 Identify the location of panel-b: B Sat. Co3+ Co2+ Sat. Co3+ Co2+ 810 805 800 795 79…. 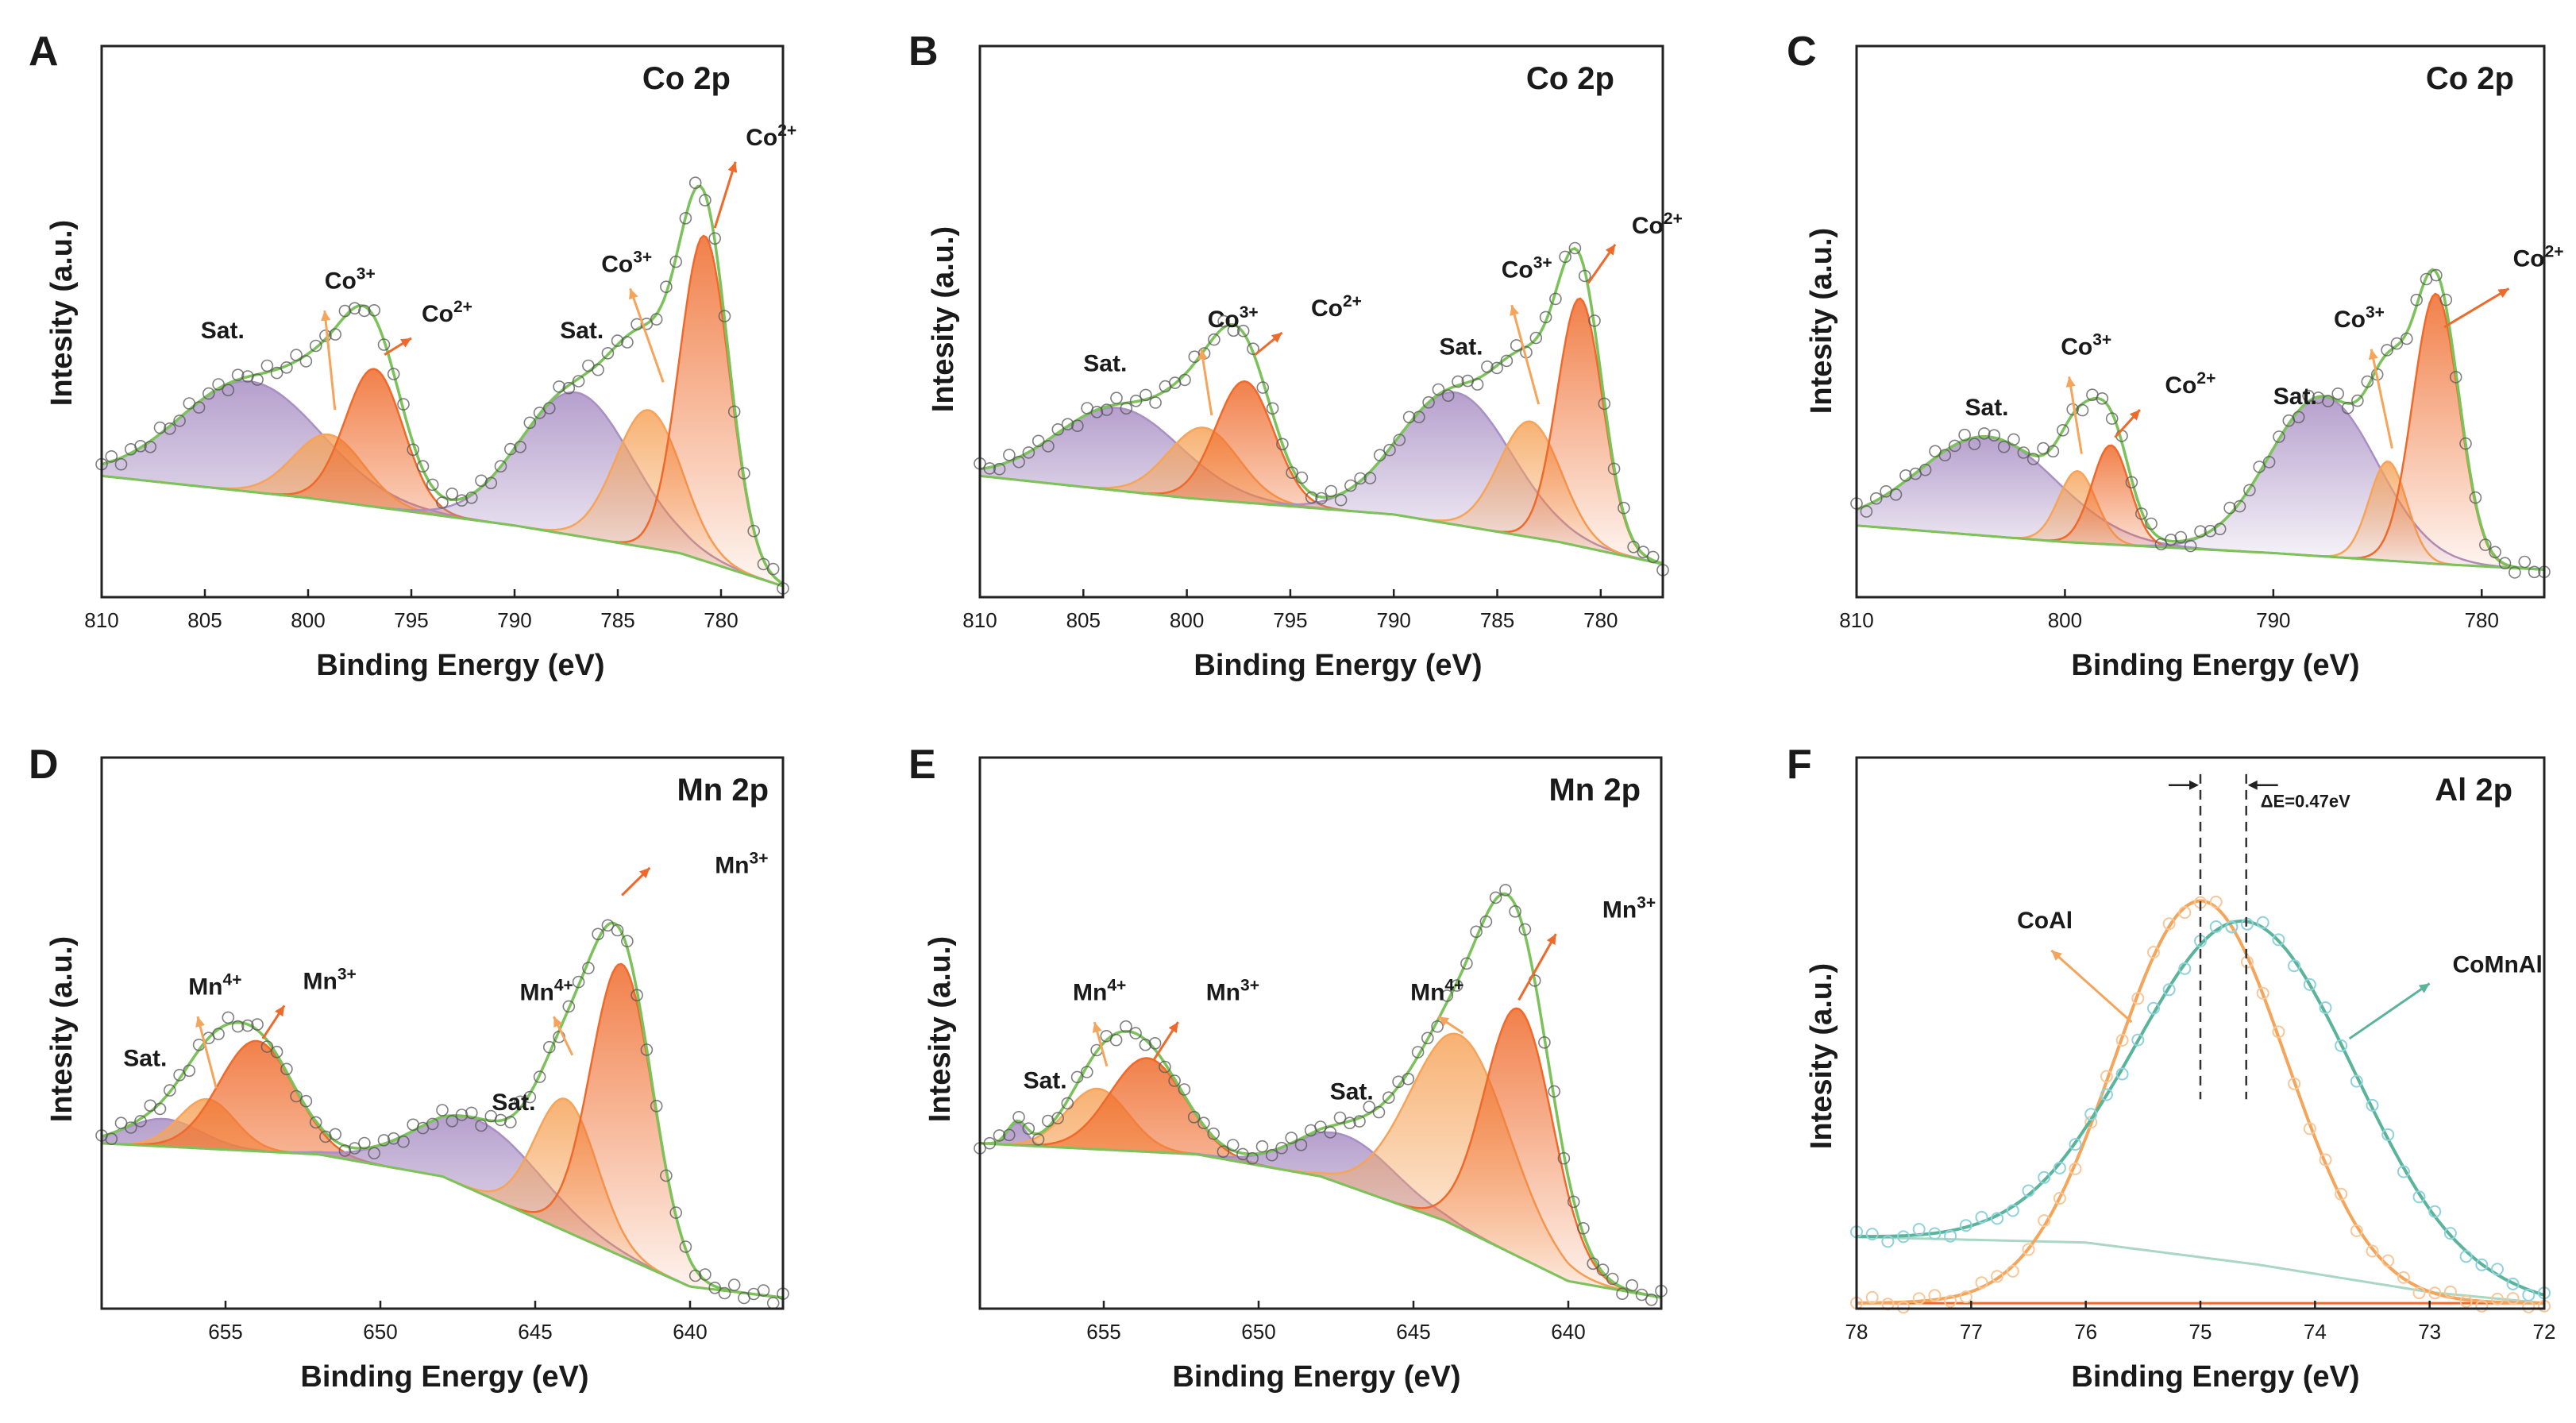
(1295, 355).